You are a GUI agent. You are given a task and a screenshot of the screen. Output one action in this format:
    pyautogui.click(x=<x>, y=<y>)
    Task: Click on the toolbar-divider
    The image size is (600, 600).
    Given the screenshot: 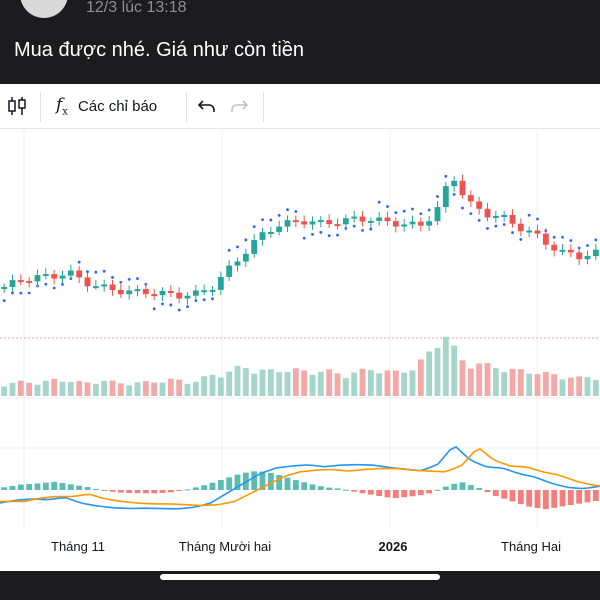 What is the action you would take?
    pyautogui.click(x=263, y=107)
    